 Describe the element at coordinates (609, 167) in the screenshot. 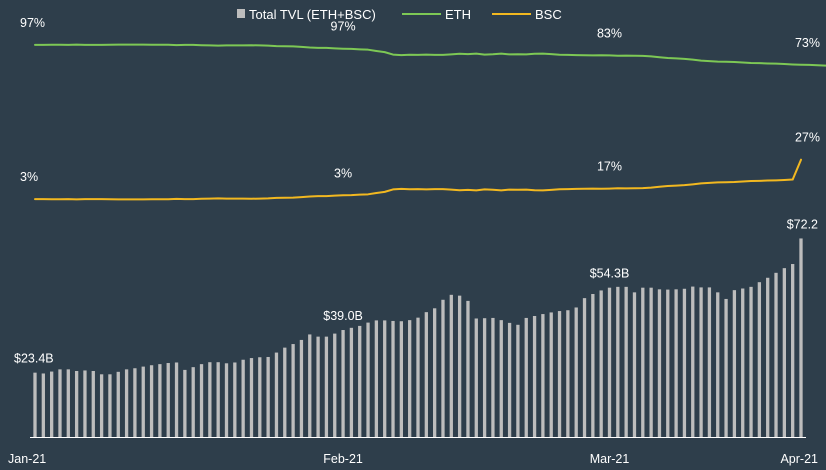

I see `annotation-bsc: 17%` at that location.